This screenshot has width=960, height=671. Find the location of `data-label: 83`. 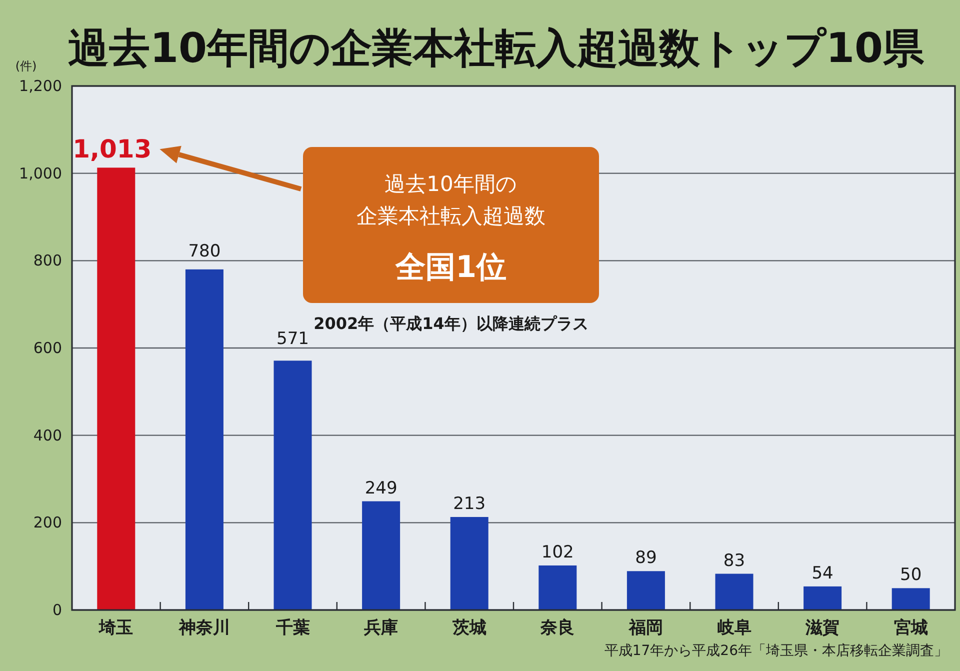

data-label: 83 is located at coordinates (734, 560).